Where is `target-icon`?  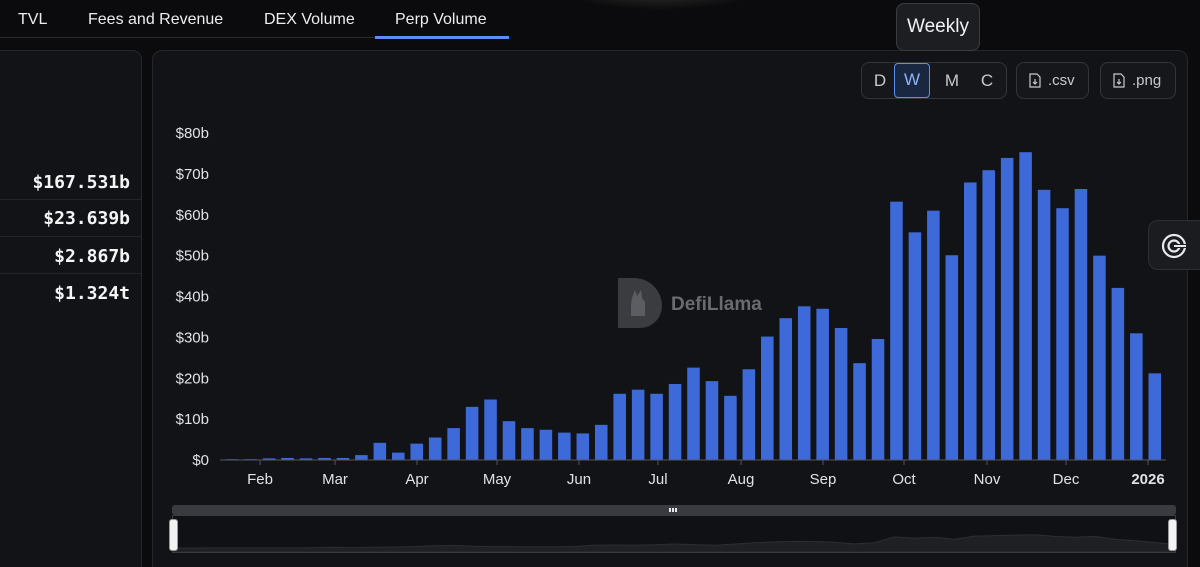 target-icon is located at coordinates (1174, 246).